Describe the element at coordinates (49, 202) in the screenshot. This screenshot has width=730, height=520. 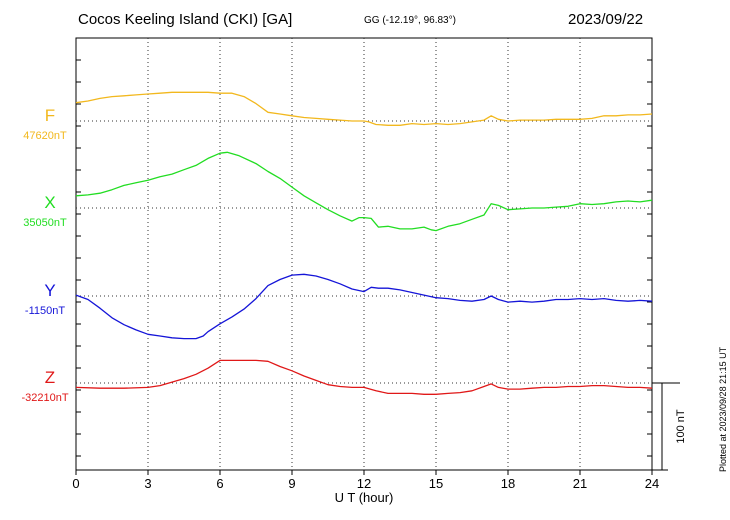
I see `series-x-name: X` at that location.